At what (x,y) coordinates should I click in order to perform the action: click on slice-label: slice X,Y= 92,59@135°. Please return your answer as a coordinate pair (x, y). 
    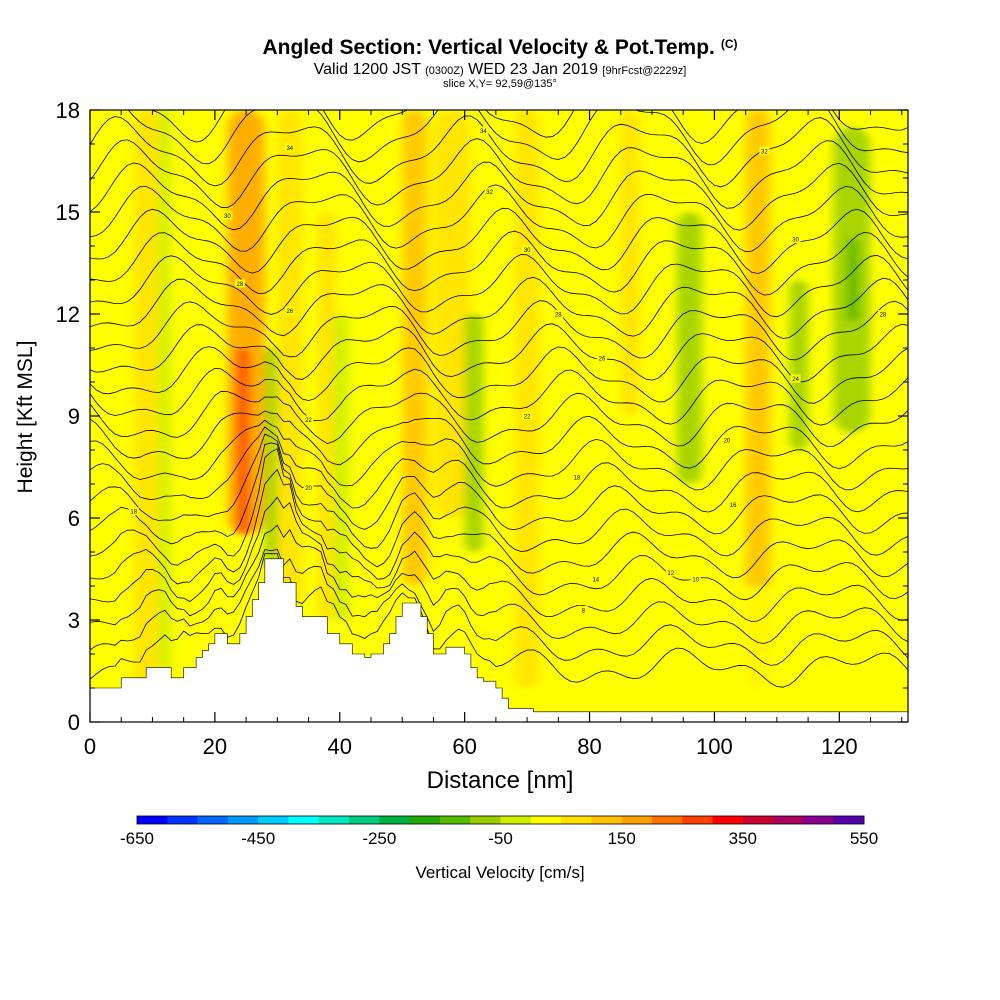
    Looking at the image, I should click on (500, 84).